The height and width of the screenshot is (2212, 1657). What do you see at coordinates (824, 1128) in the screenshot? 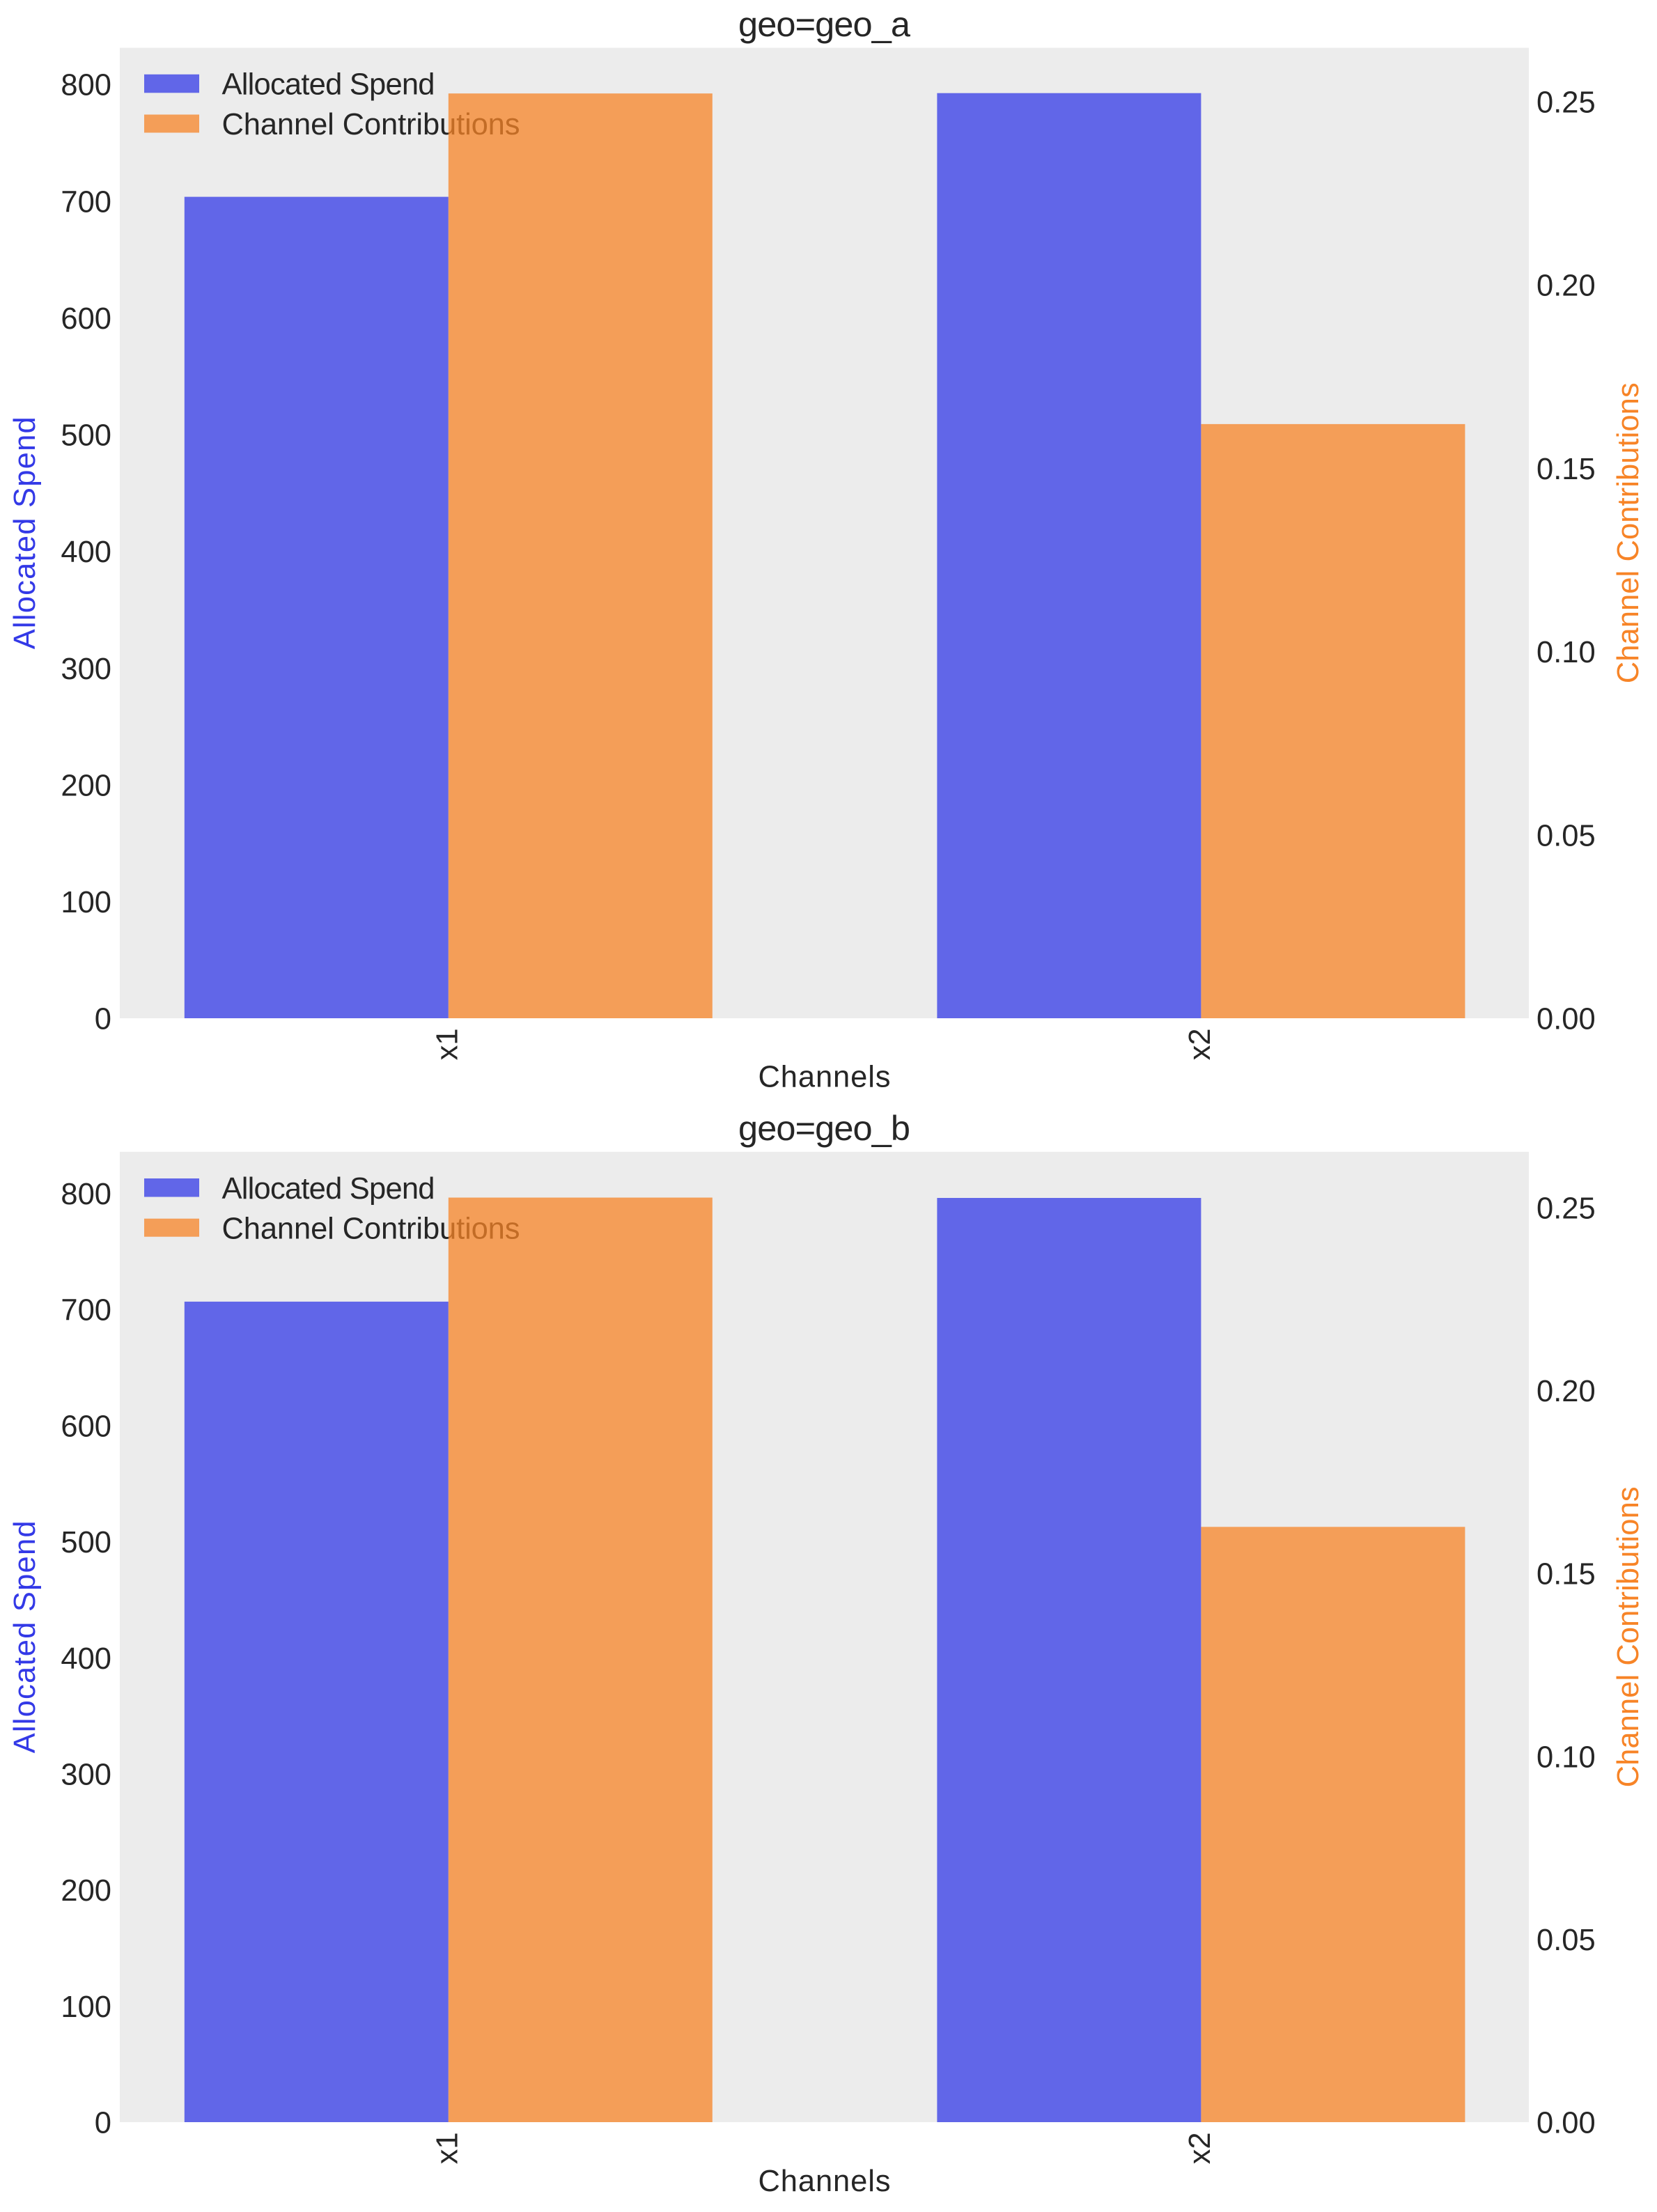
I see `svg-text: geo=geo_b` at bounding box center [824, 1128].